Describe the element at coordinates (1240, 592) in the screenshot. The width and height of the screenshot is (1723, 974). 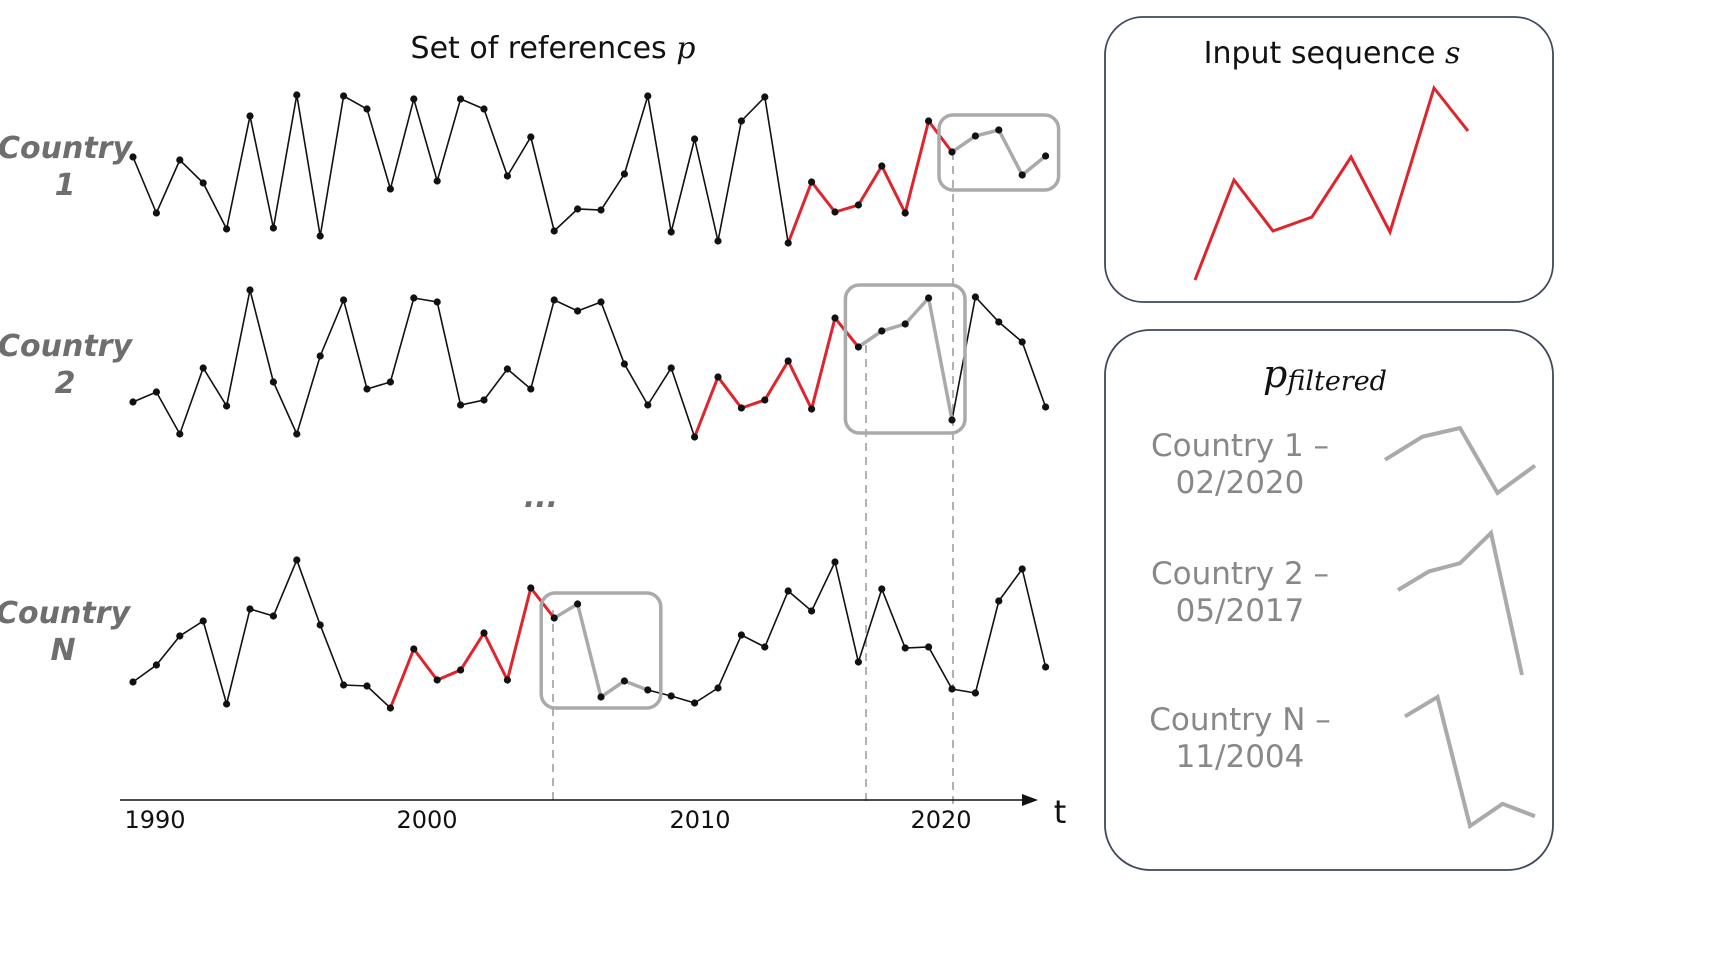
I see `filtered-label-country-2: Country 2 –05/2017` at that location.